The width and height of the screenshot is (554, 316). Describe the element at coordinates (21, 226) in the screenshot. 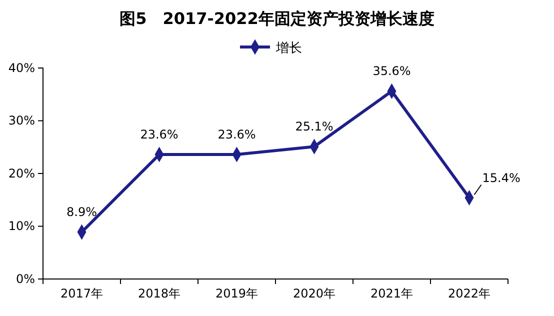

I see `y-tick-label: 10%` at that location.